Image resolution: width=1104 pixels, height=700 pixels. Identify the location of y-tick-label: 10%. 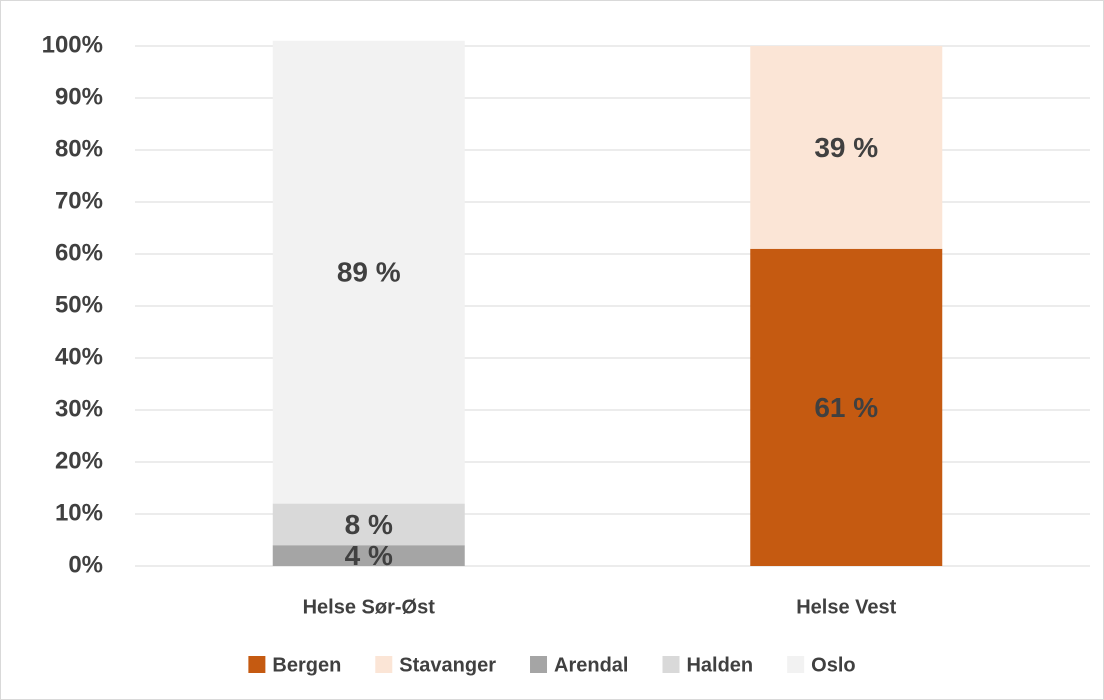
(79, 512).